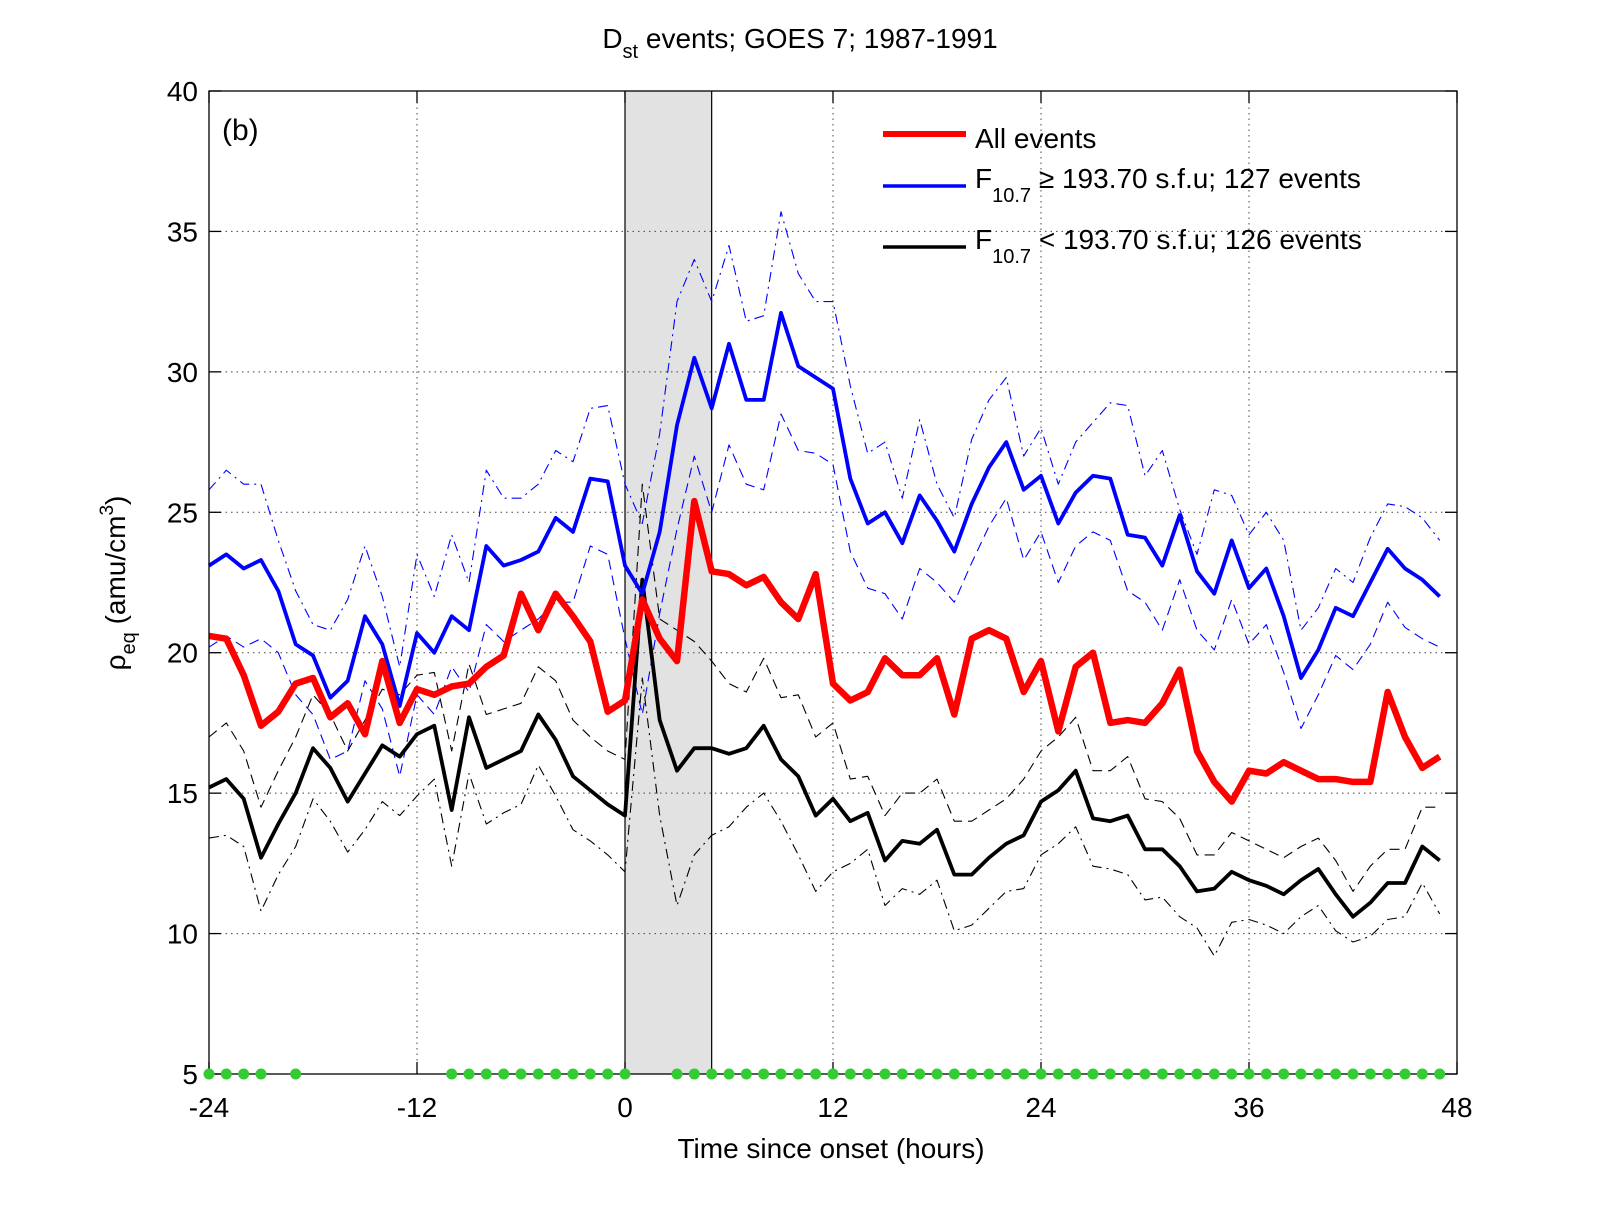  I want to click on legend-label-all-main: All events, so click(1035, 138).